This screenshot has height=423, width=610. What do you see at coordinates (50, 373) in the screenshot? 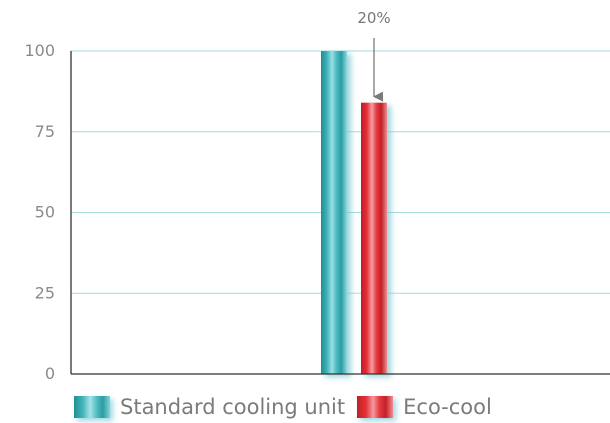
I see `y-tick-label: 0` at bounding box center [50, 373].